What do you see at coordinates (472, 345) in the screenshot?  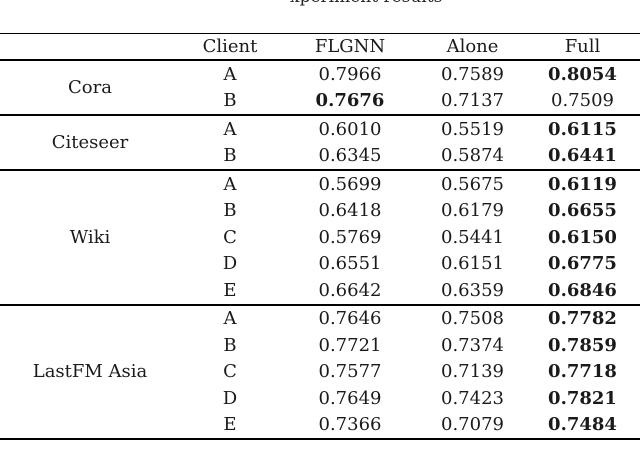 I see `alone-value: 0.7374` at bounding box center [472, 345].